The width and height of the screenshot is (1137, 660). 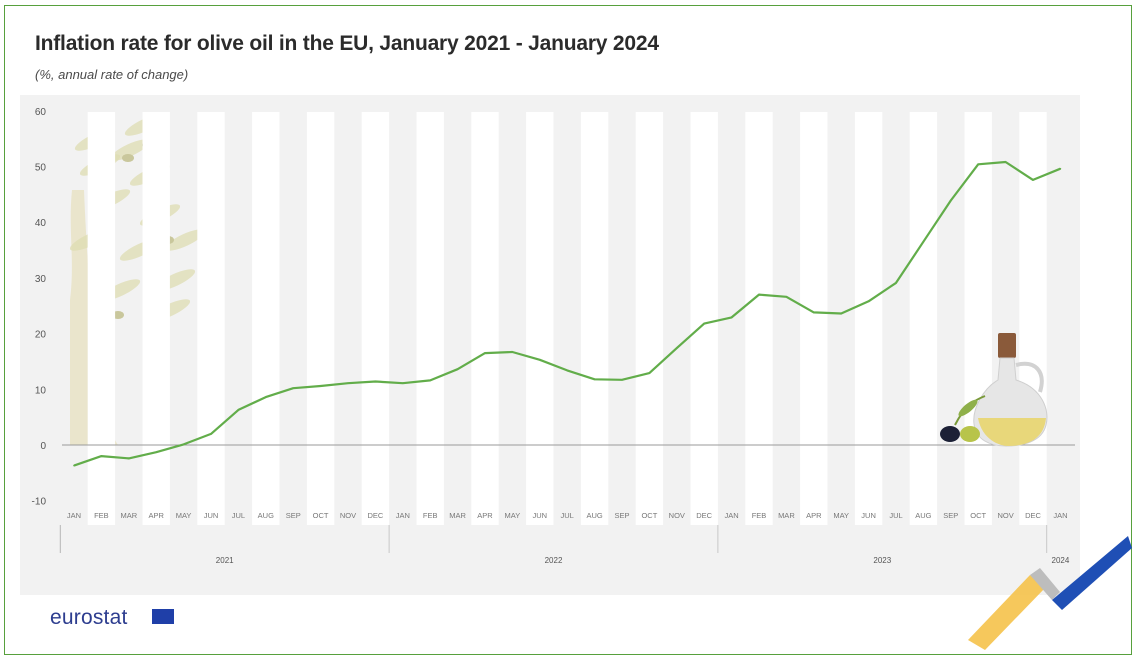 I want to click on y-tick-label: 10, so click(x=41, y=390).